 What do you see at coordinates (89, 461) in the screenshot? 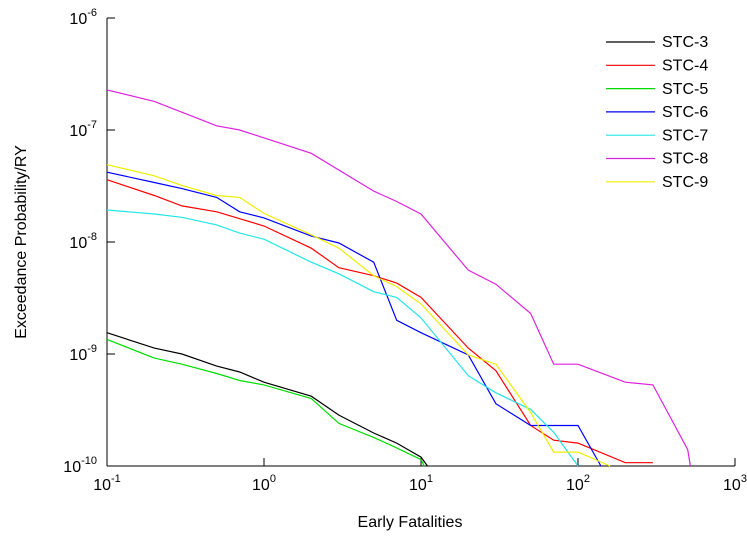
I see `tick-label-exponent: -10` at bounding box center [89, 461].